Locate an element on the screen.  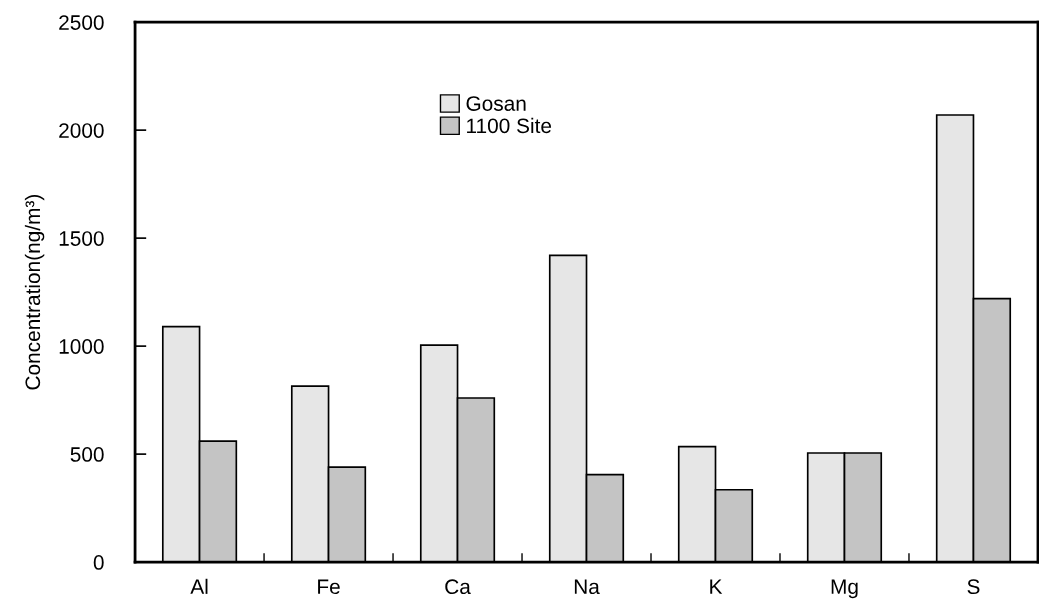
y-tick-label: 0 is located at coordinates (98, 562).